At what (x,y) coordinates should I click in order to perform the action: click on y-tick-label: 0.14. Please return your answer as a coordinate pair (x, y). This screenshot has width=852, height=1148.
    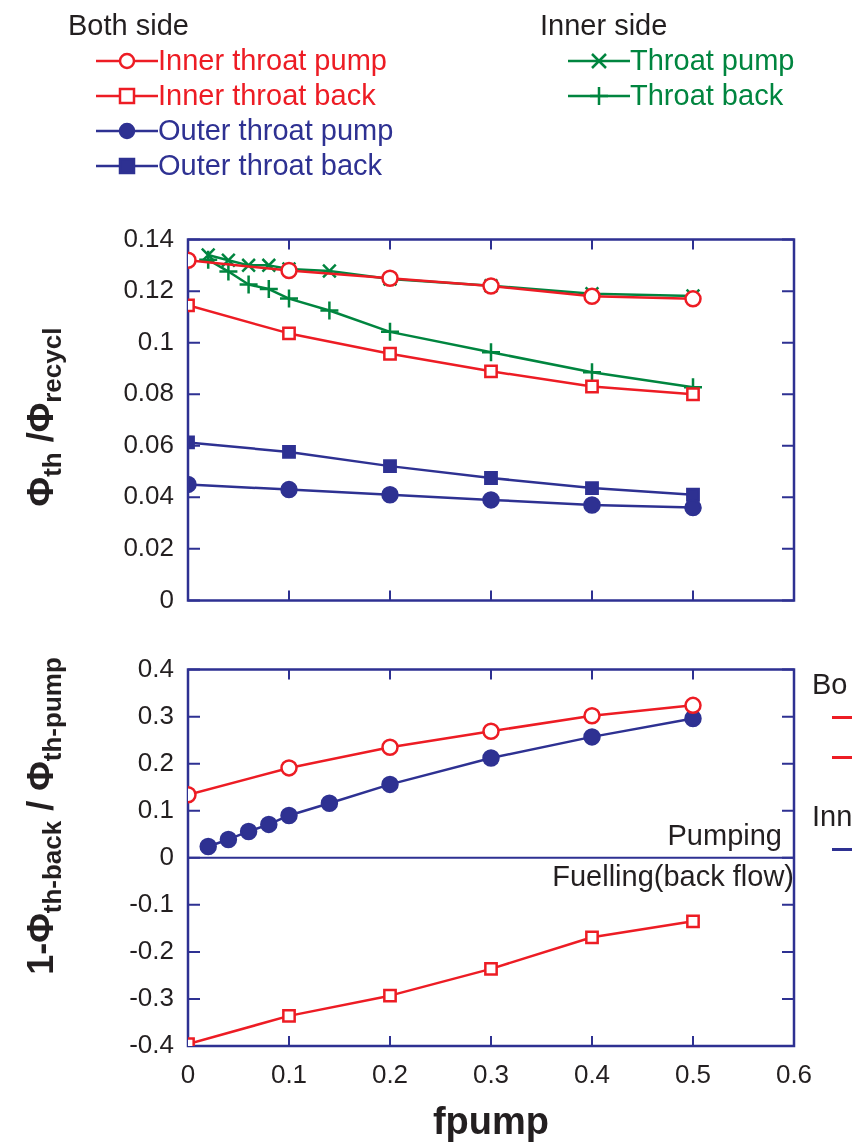
    Looking at the image, I should click on (148, 237).